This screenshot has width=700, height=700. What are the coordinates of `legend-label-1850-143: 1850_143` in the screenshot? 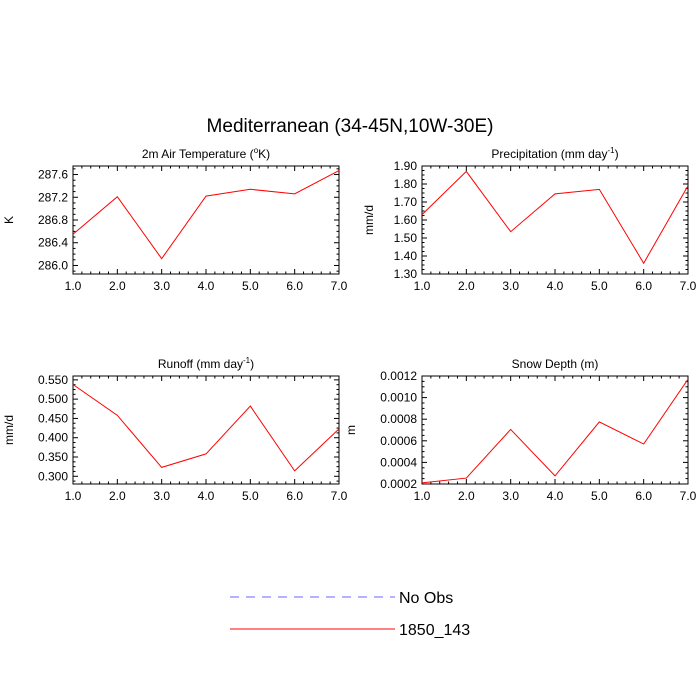 It's located at (434, 630).